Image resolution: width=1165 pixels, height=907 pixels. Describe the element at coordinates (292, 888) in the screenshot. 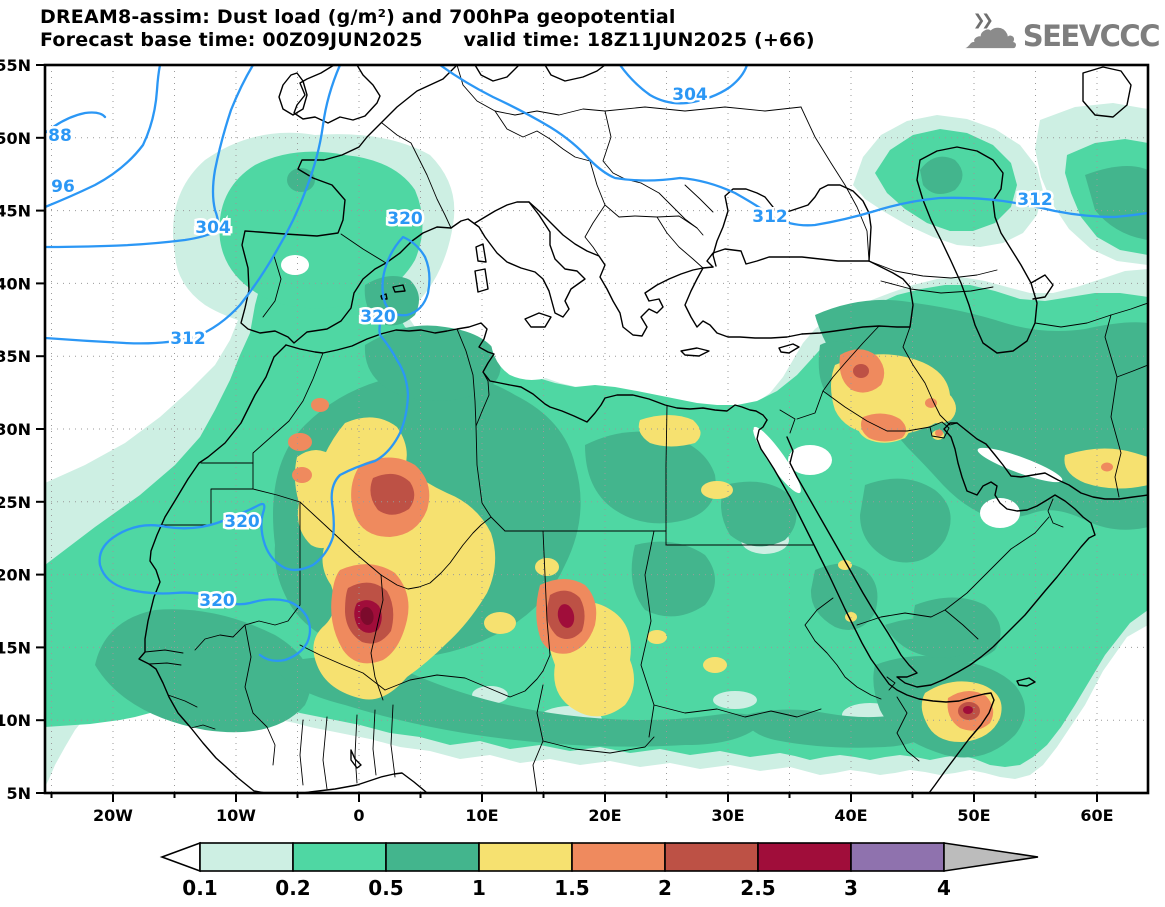

I see `colorbar-value-label: 0.2` at that location.